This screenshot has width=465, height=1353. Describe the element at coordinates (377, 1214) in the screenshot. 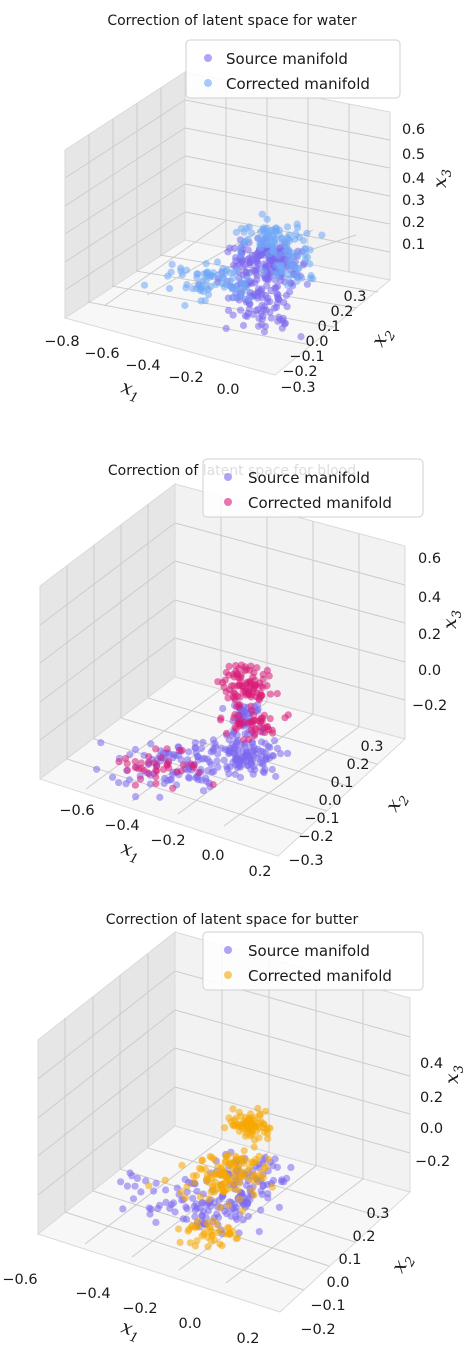

I see `y-tick: 0.3` at that location.